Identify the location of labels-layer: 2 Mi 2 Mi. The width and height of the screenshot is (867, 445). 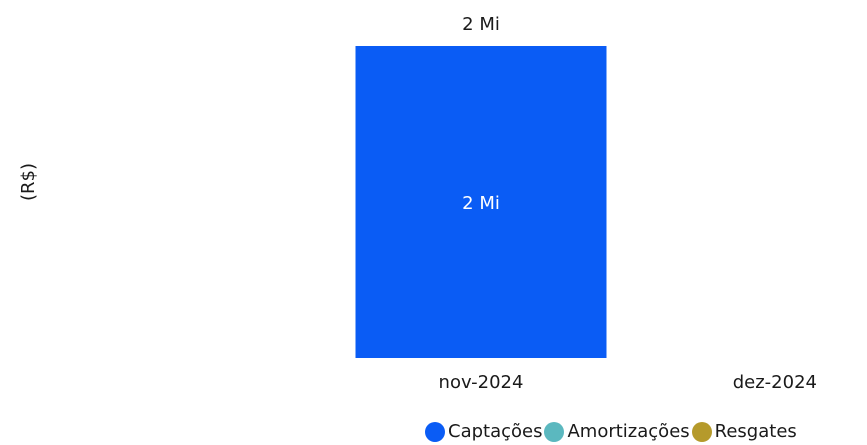
(481, 114).